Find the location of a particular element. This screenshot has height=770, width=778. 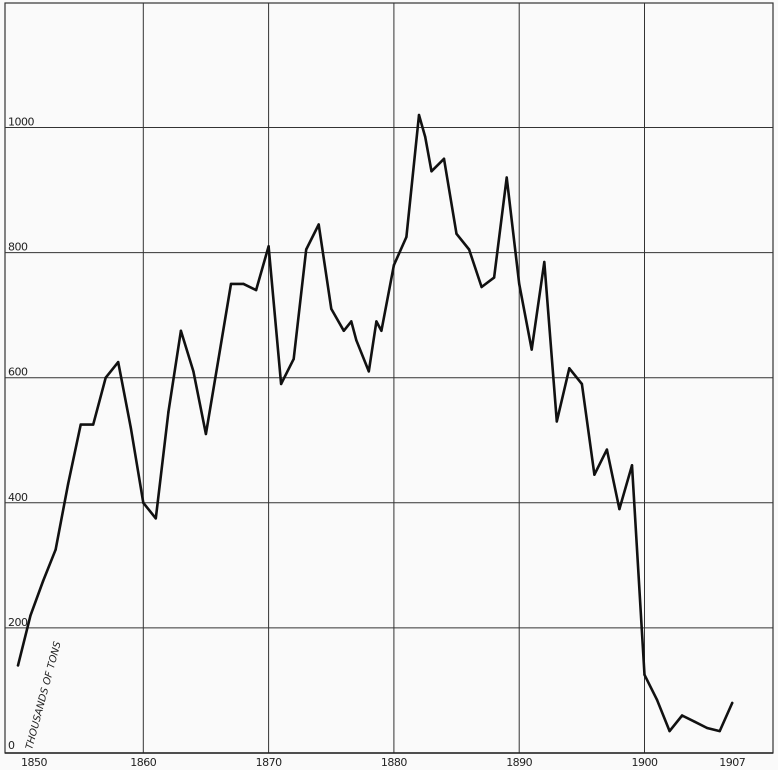

y-tick-label: 0 is located at coordinates (11, 745).